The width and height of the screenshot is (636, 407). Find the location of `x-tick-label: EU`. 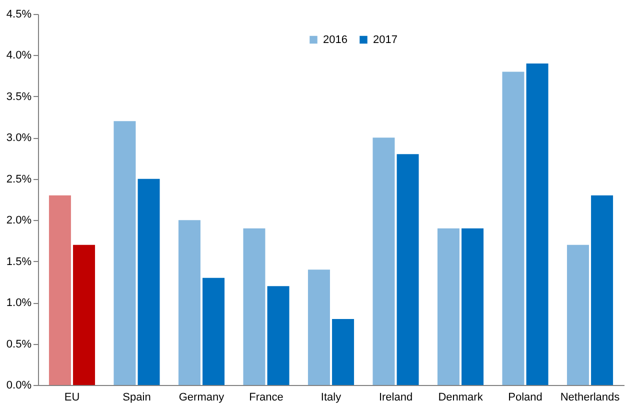

x-tick-label: EU is located at coordinates (72, 398).